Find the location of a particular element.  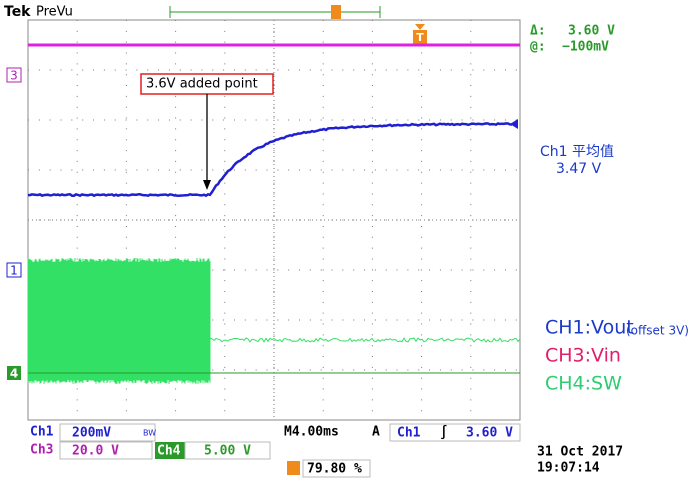

ch1-label: Ch1 is located at coordinates (42, 432).